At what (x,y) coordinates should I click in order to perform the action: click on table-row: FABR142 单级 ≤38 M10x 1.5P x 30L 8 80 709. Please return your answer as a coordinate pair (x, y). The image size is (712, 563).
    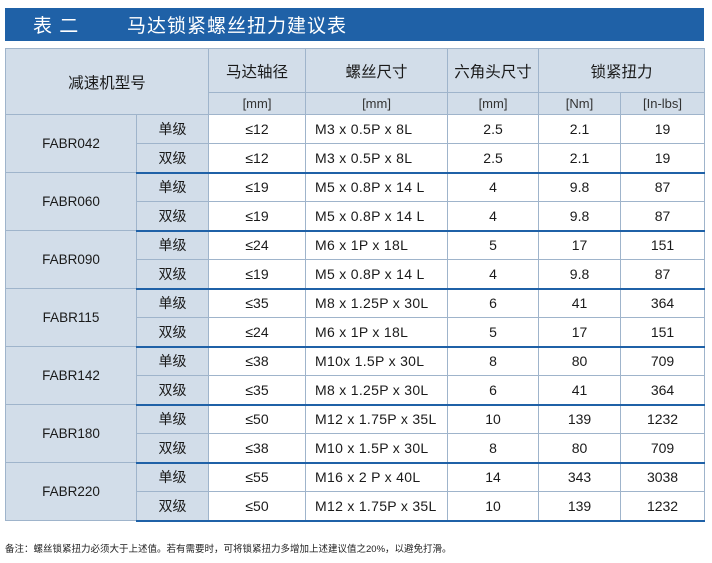
    Looking at the image, I should click on (355, 375).